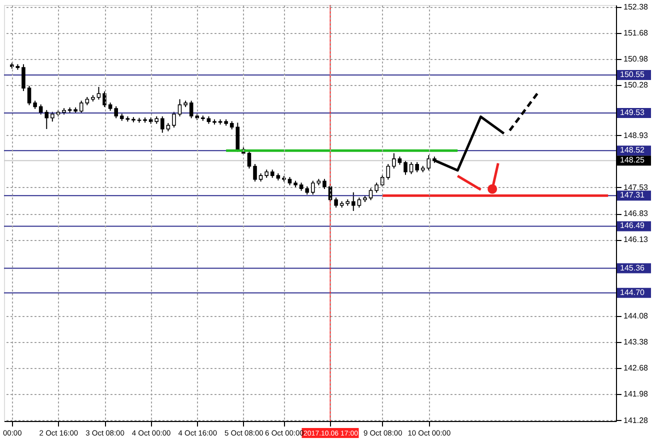 The height and width of the screenshot is (439, 665). Describe the element at coordinates (633, 75) in the screenshot. I see `ref-line-label: 150.55` at that location.